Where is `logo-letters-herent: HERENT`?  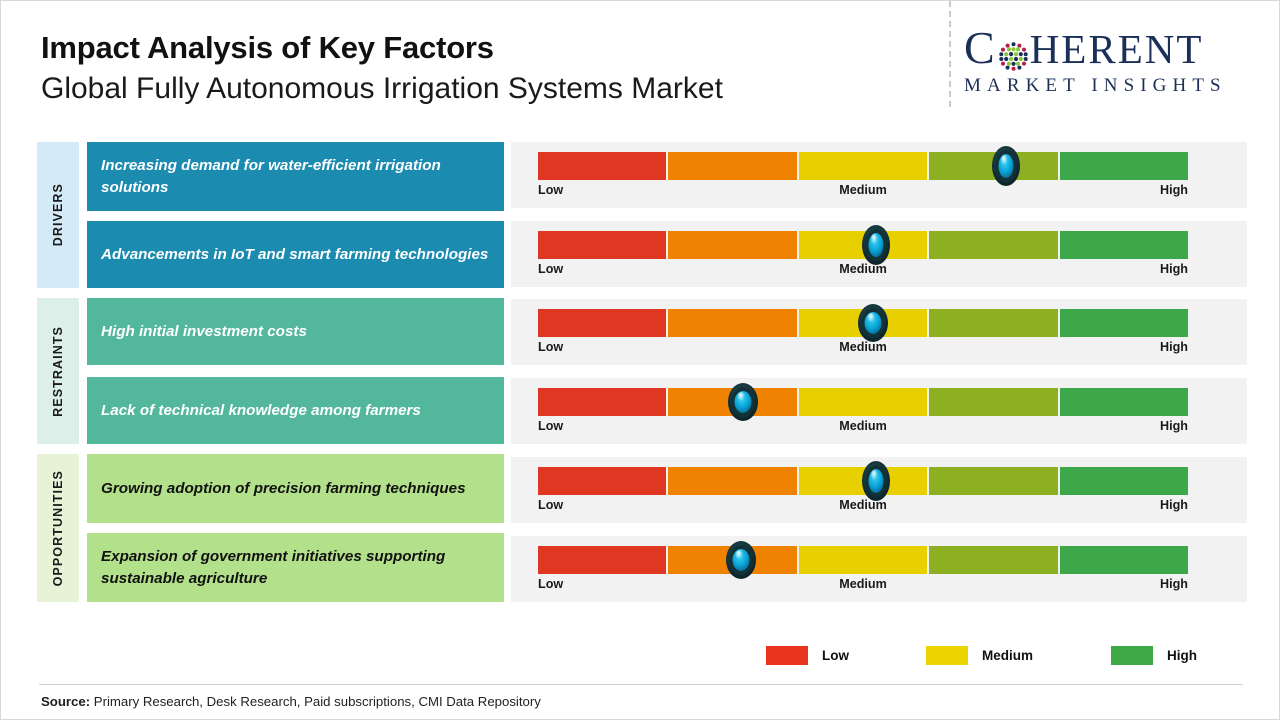 logo-letters-herent: HERENT is located at coordinates (1116, 49).